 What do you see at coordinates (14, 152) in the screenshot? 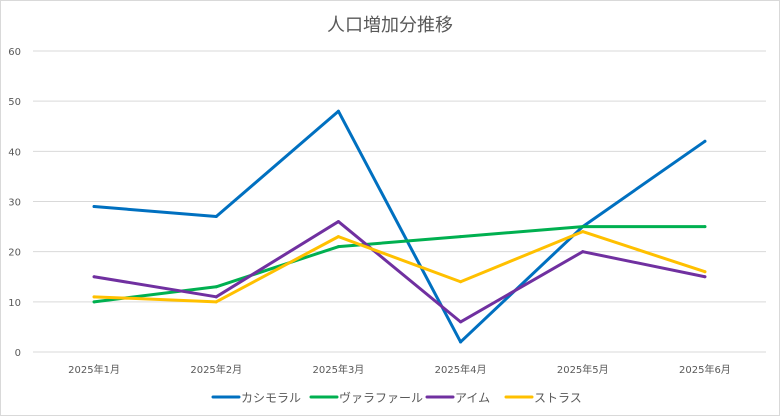
I see `y-tick-label: 40` at bounding box center [14, 152].